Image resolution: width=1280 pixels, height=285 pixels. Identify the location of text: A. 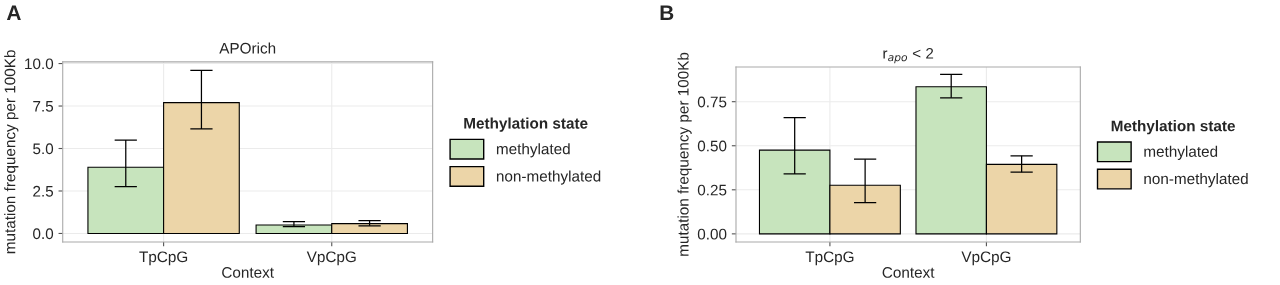
(13, 12).